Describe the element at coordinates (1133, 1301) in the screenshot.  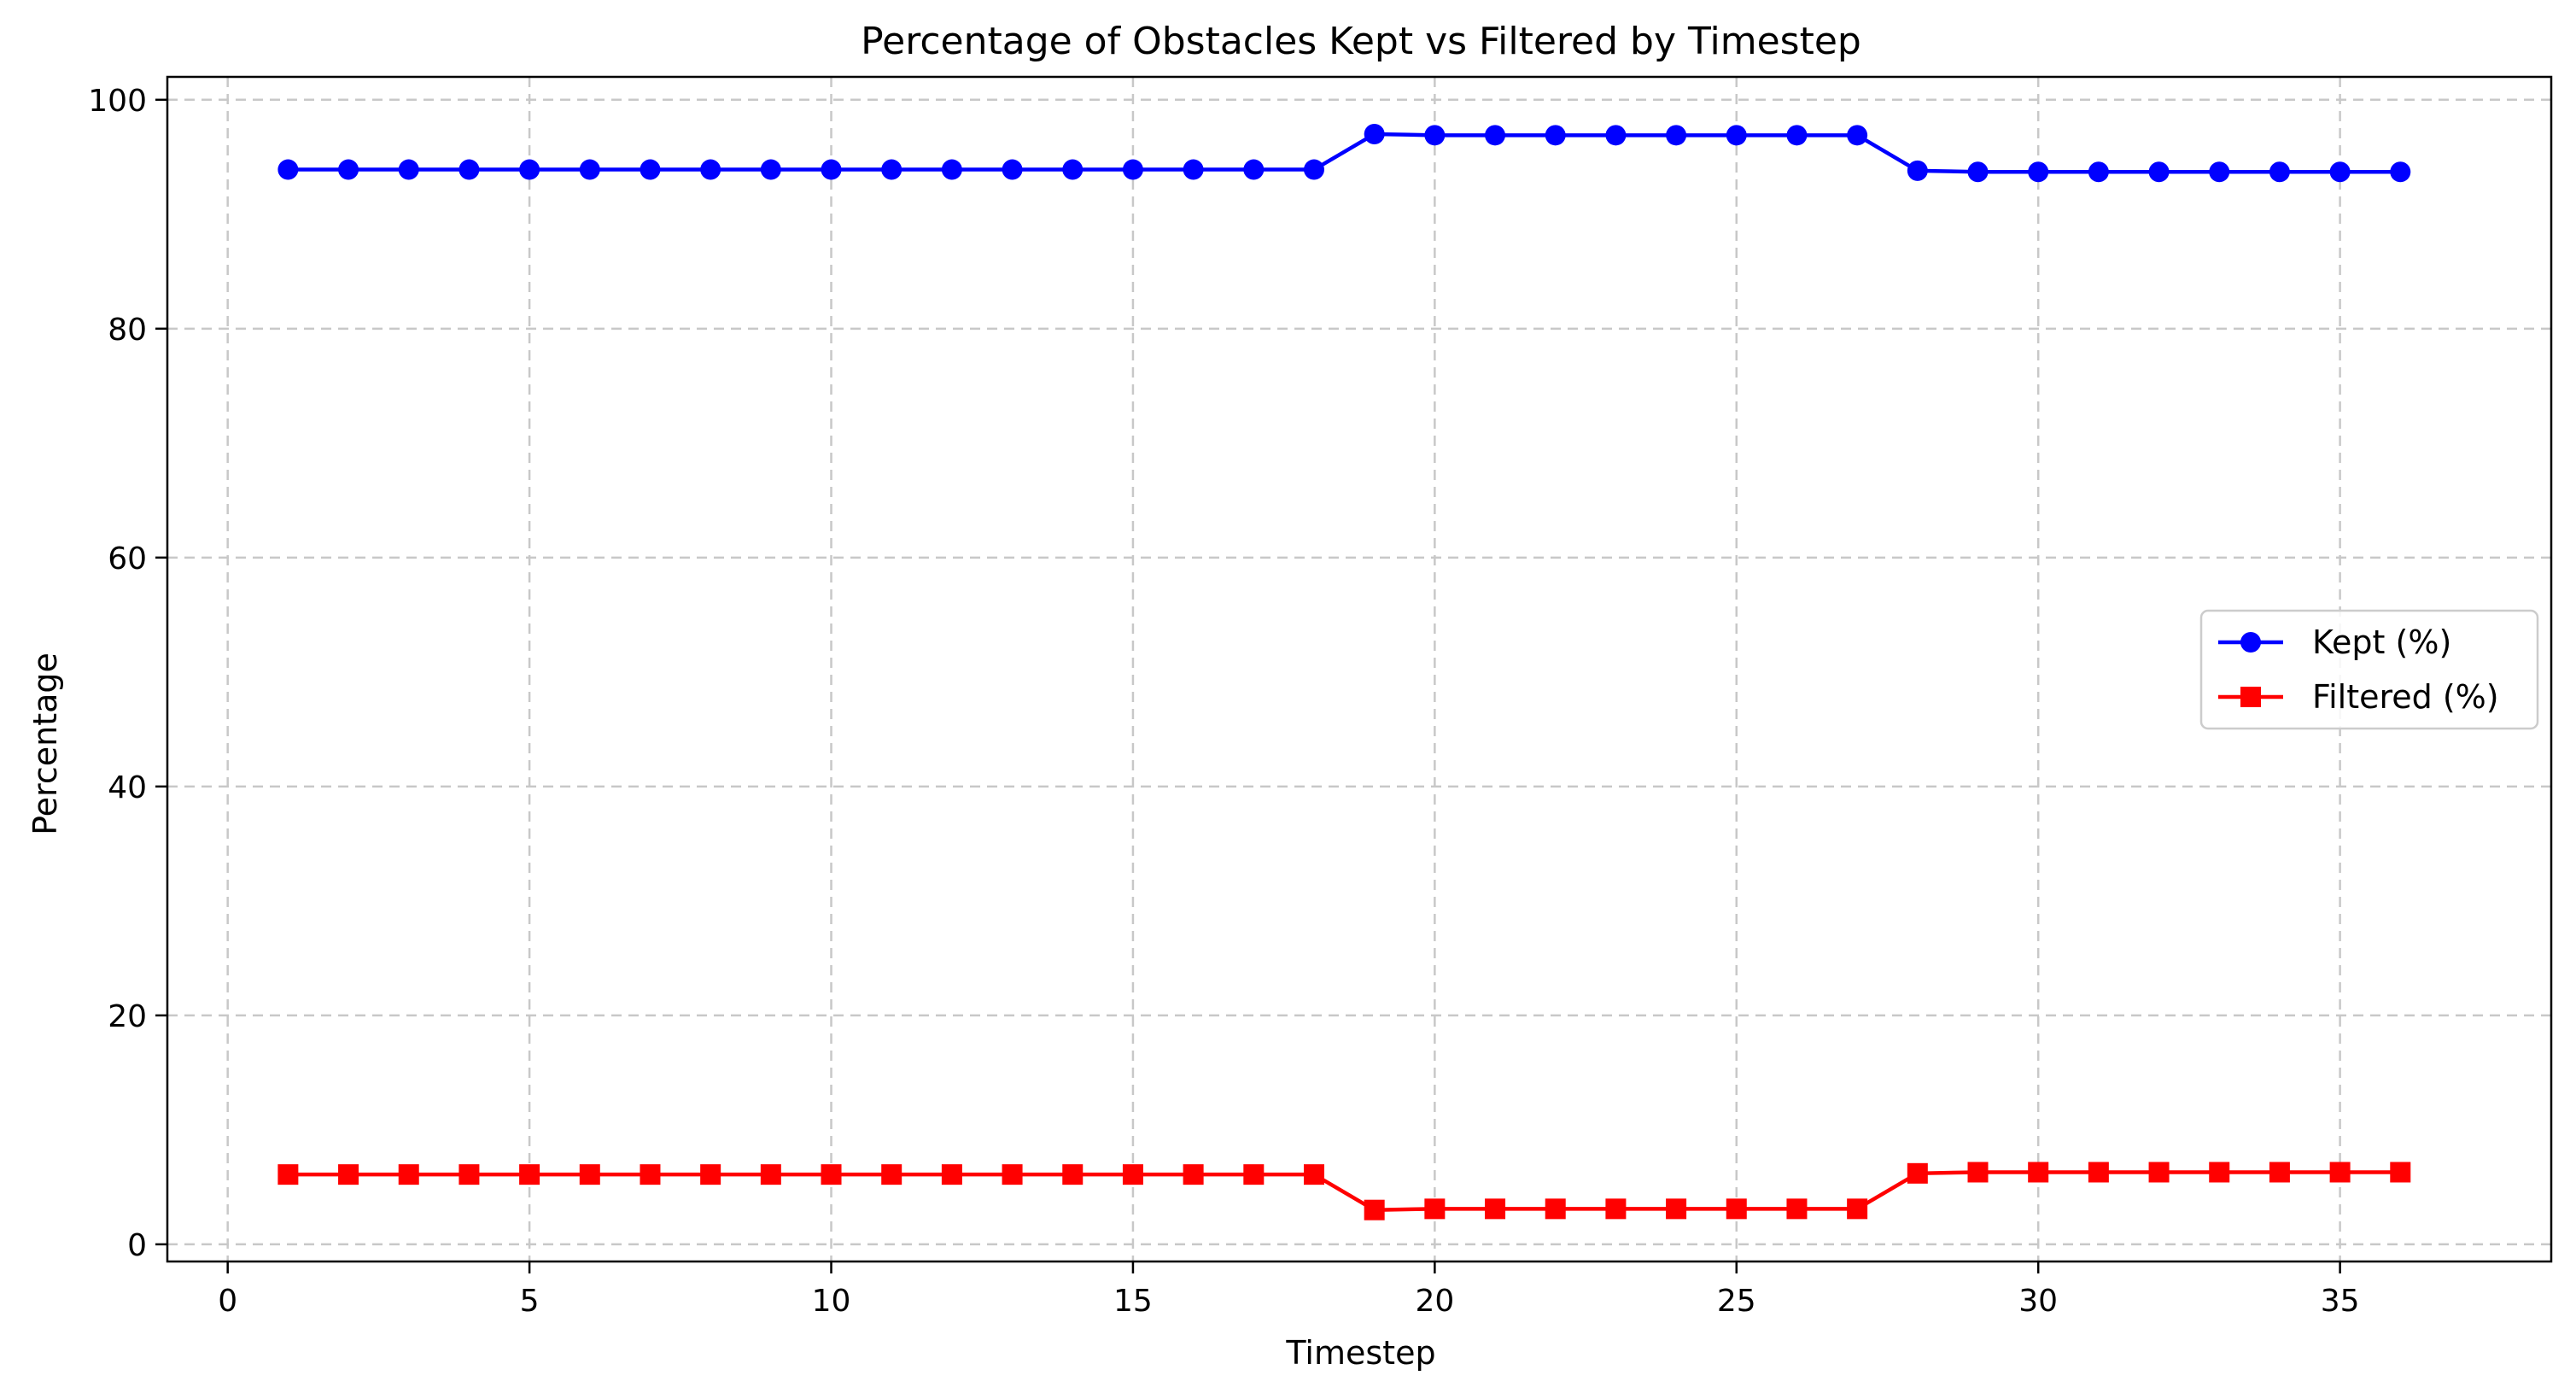
I see `x-tick-label: 15` at that location.